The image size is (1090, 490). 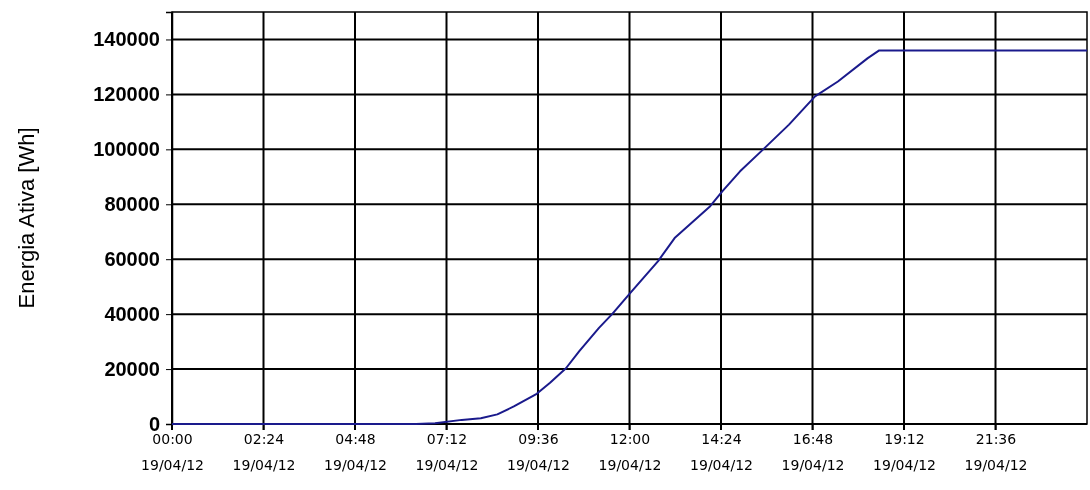 I want to click on y-tick-label: 120000, so click(x=126, y=94).